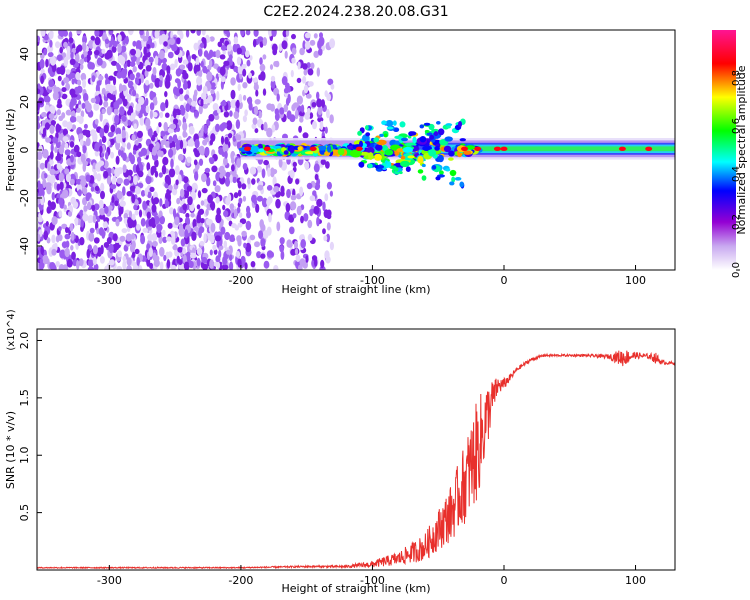 Image resolution: width=750 pixels, height=600 pixels. I want to click on spectrogram-x-ticks: -300 -200 -100 0 100, so click(371, 276).